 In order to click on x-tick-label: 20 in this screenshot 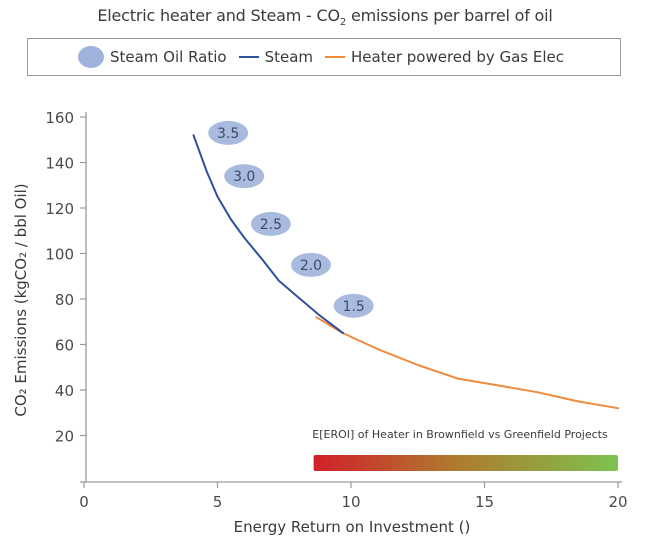, I will do `click(617, 502)`.